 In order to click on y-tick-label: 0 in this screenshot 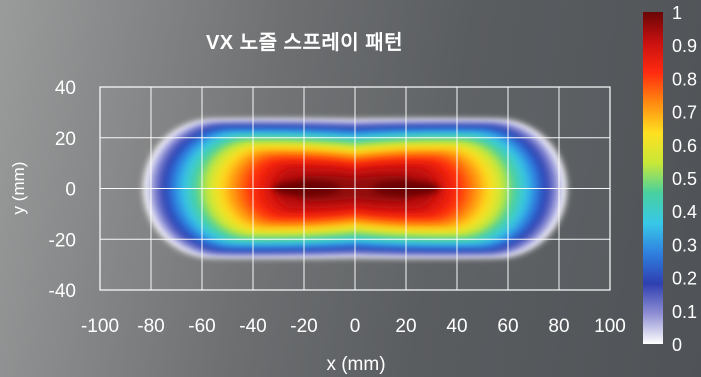, I will do `click(70, 190)`.